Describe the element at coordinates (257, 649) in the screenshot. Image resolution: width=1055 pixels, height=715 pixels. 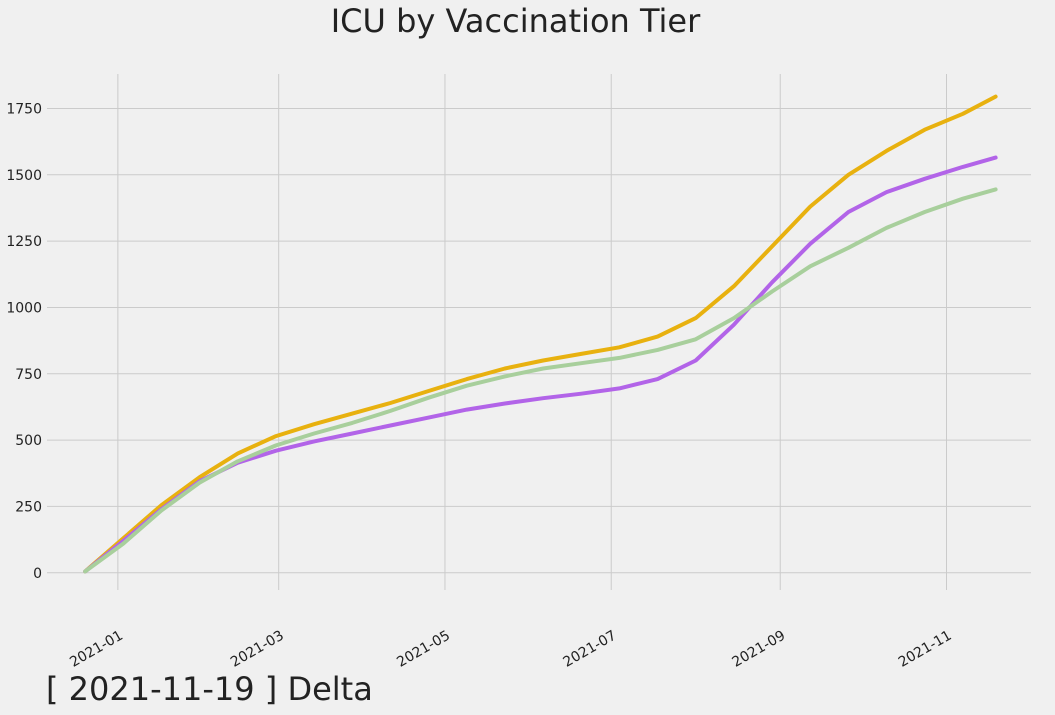
I see `x-tick-label: 2021-03` at that location.